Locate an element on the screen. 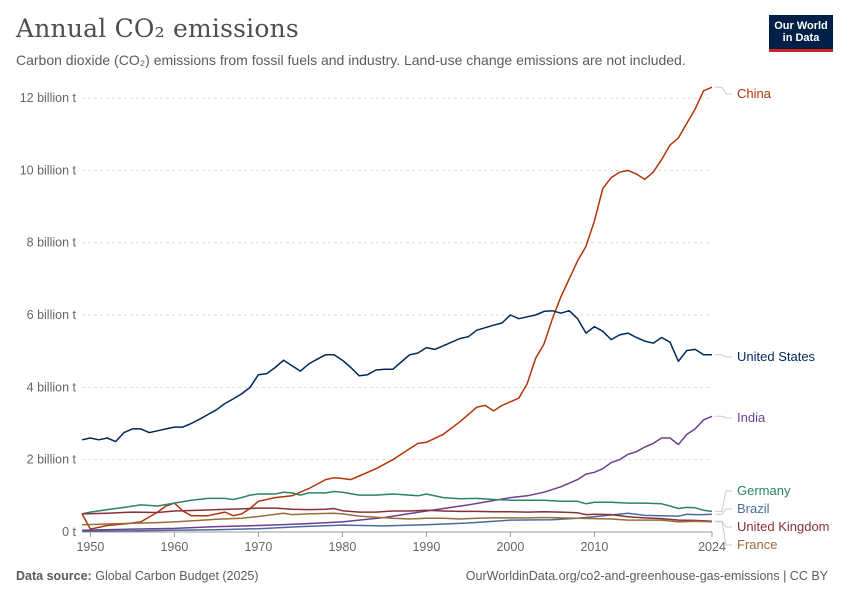  x-tick-label: 1990 is located at coordinates (426, 547).